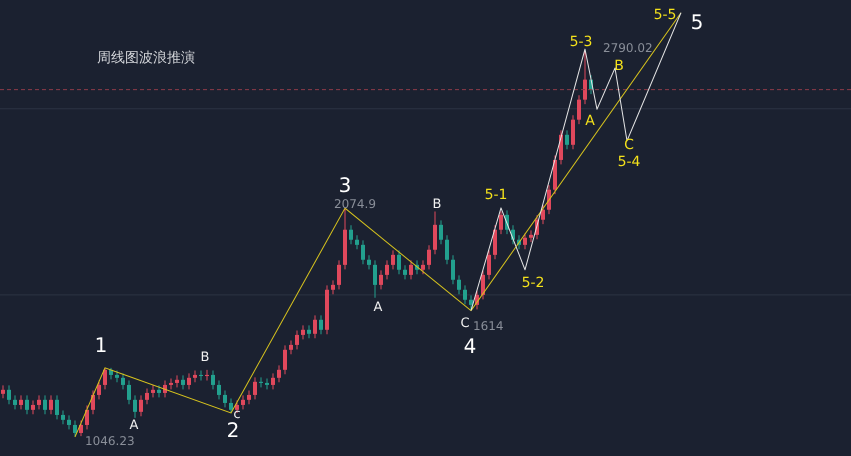  Describe the element at coordinates (628, 48) in the screenshot. I see `annotation: 2790.02` at that location.